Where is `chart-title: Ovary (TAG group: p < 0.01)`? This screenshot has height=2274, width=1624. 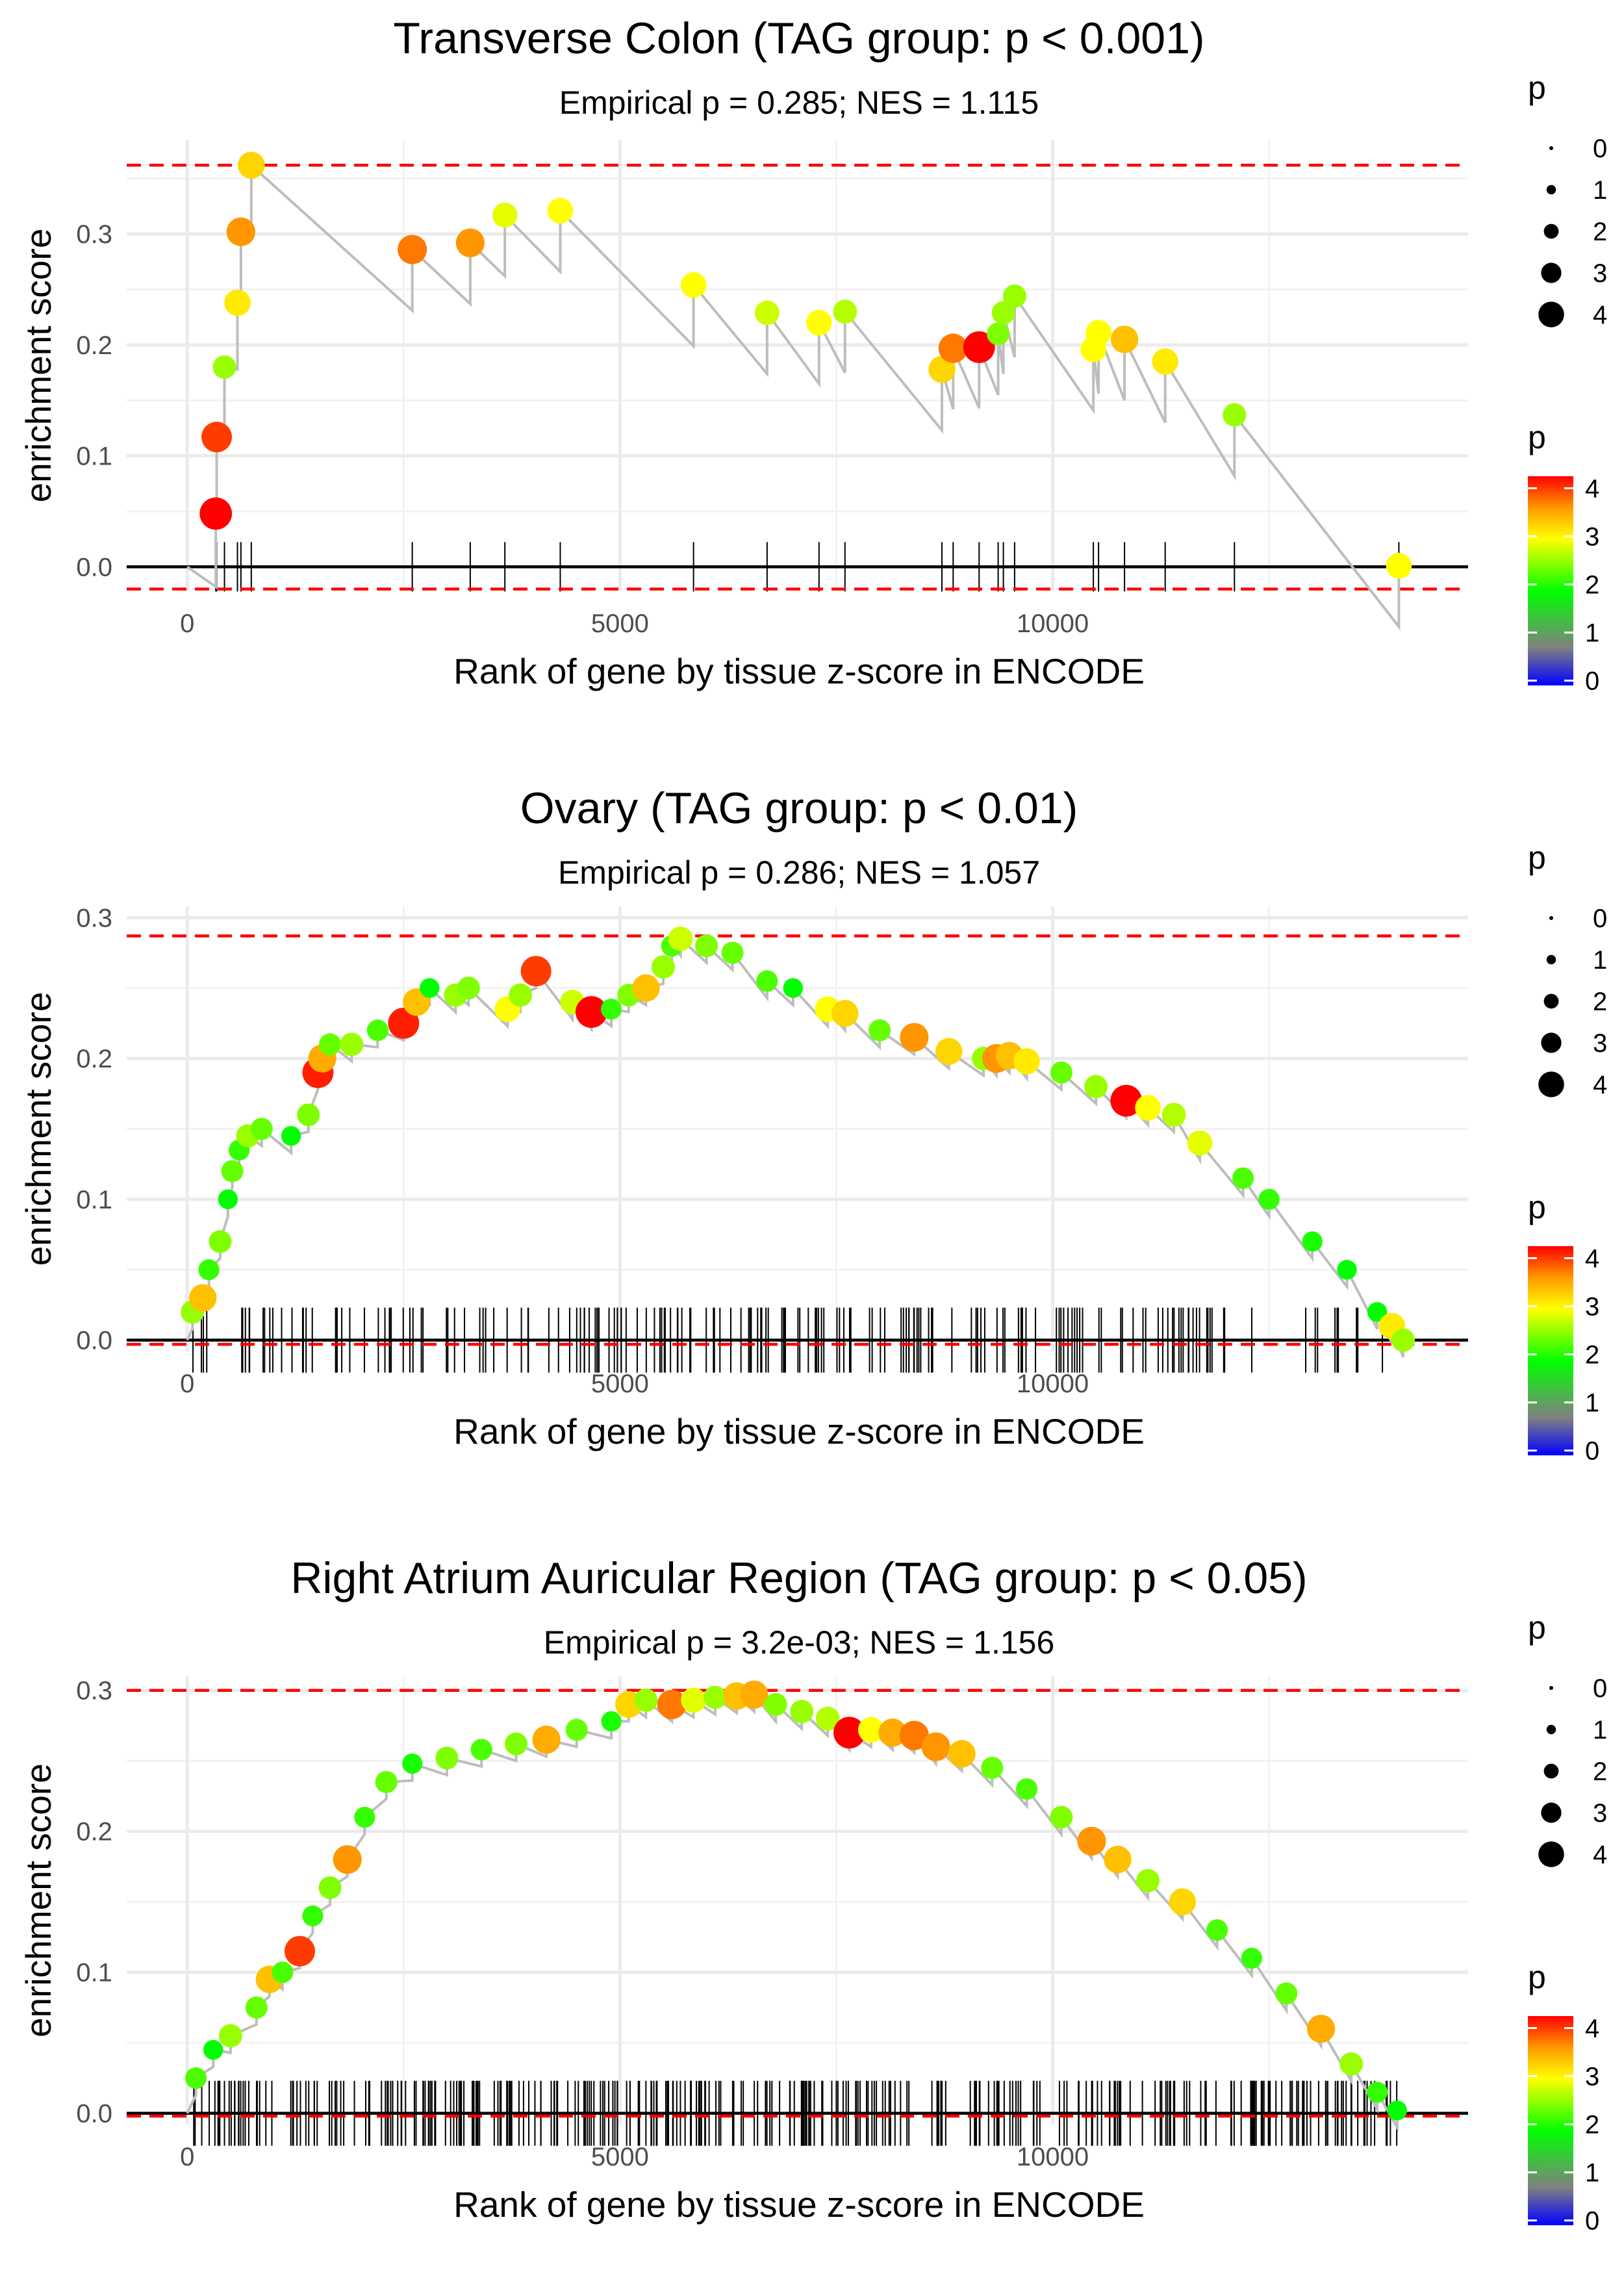
chart-title: Ovary (TAG group: p < 0.01) is located at coordinates (799, 808).